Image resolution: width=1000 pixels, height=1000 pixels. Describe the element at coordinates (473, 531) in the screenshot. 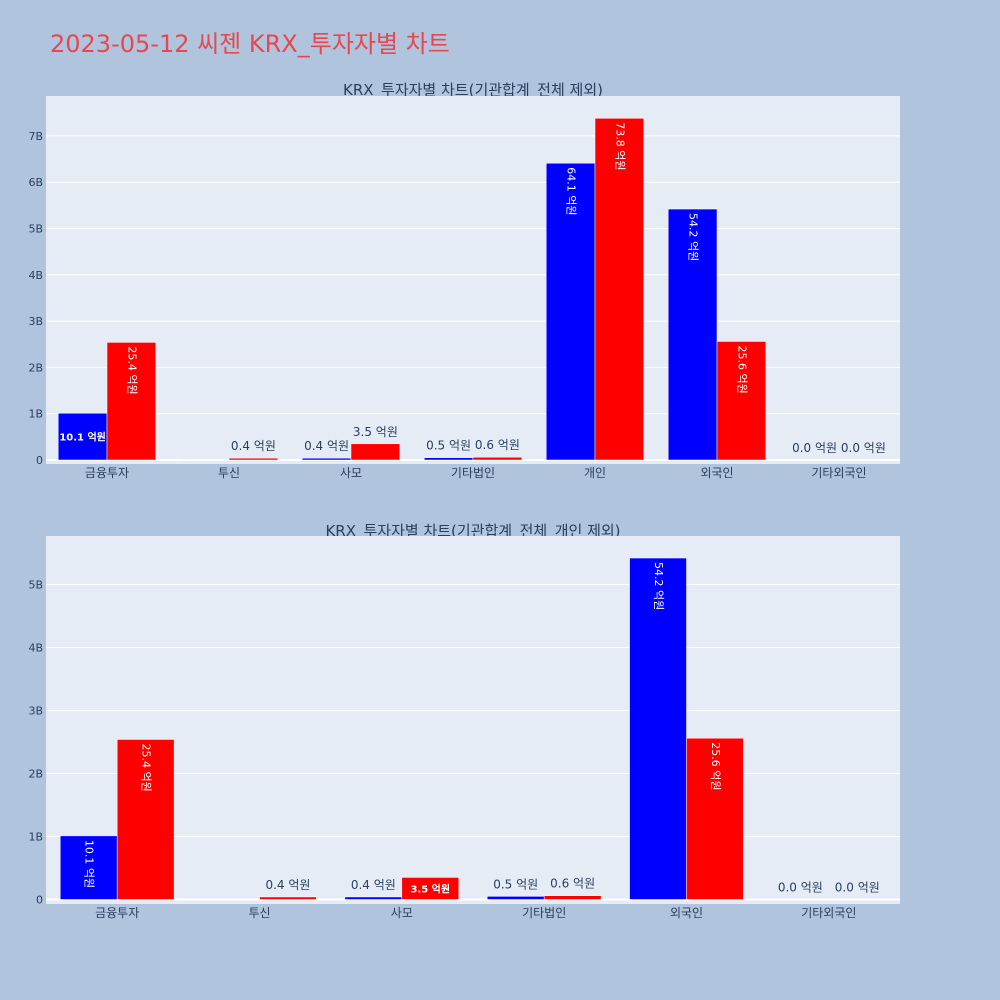

I see `chart2-title: KRX_투자자별 차트(기관합계_전체_개인 제외)` at that location.